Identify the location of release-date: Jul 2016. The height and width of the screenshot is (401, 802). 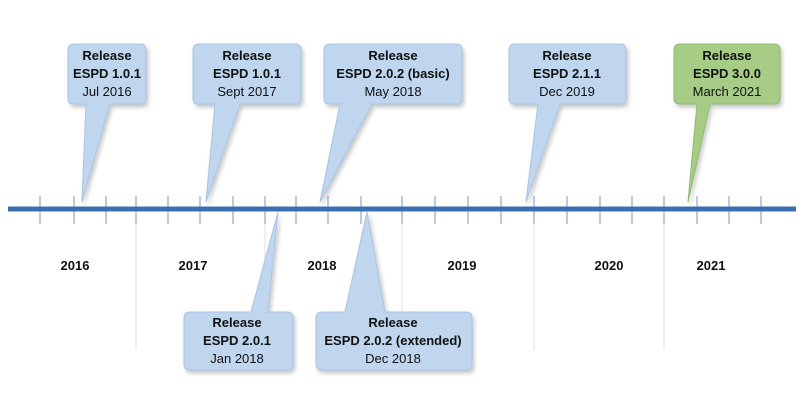
(106, 91).